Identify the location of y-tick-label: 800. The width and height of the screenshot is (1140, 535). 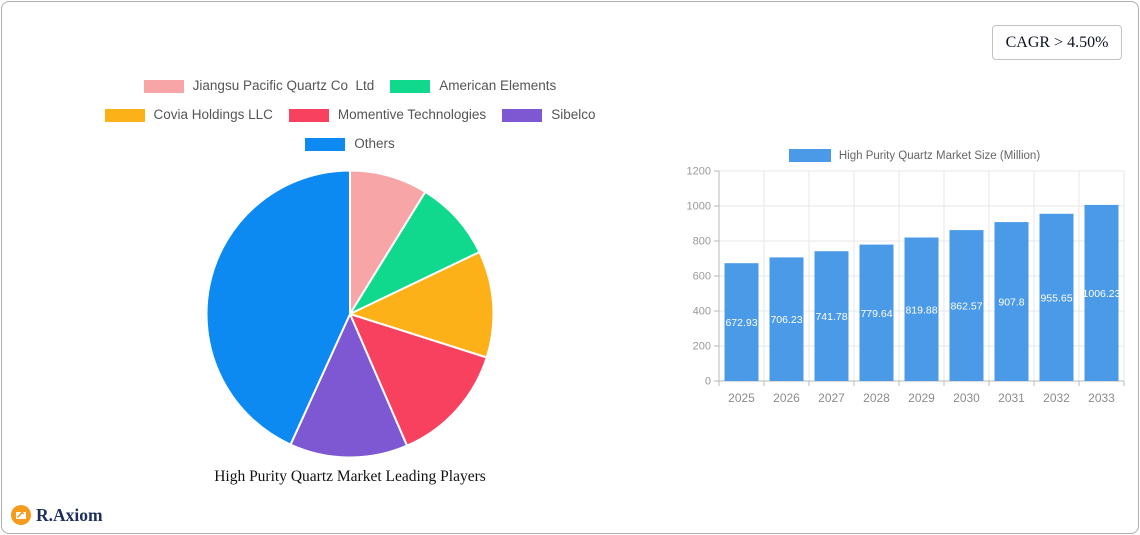
(702, 242).